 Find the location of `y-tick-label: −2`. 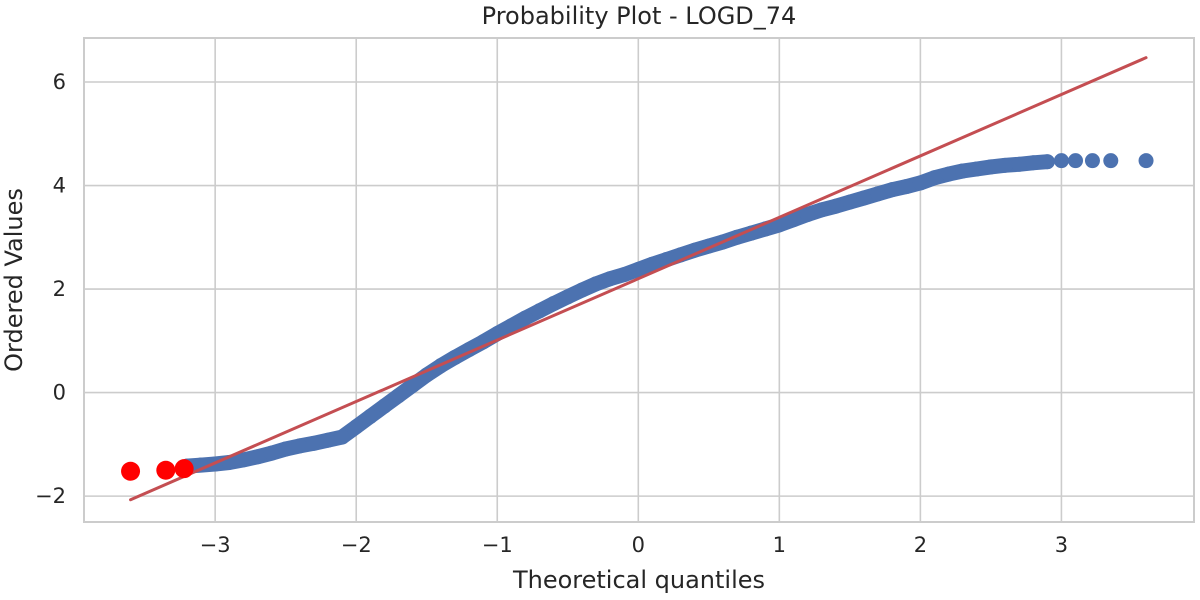

y-tick-label: −2 is located at coordinates (50, 496).